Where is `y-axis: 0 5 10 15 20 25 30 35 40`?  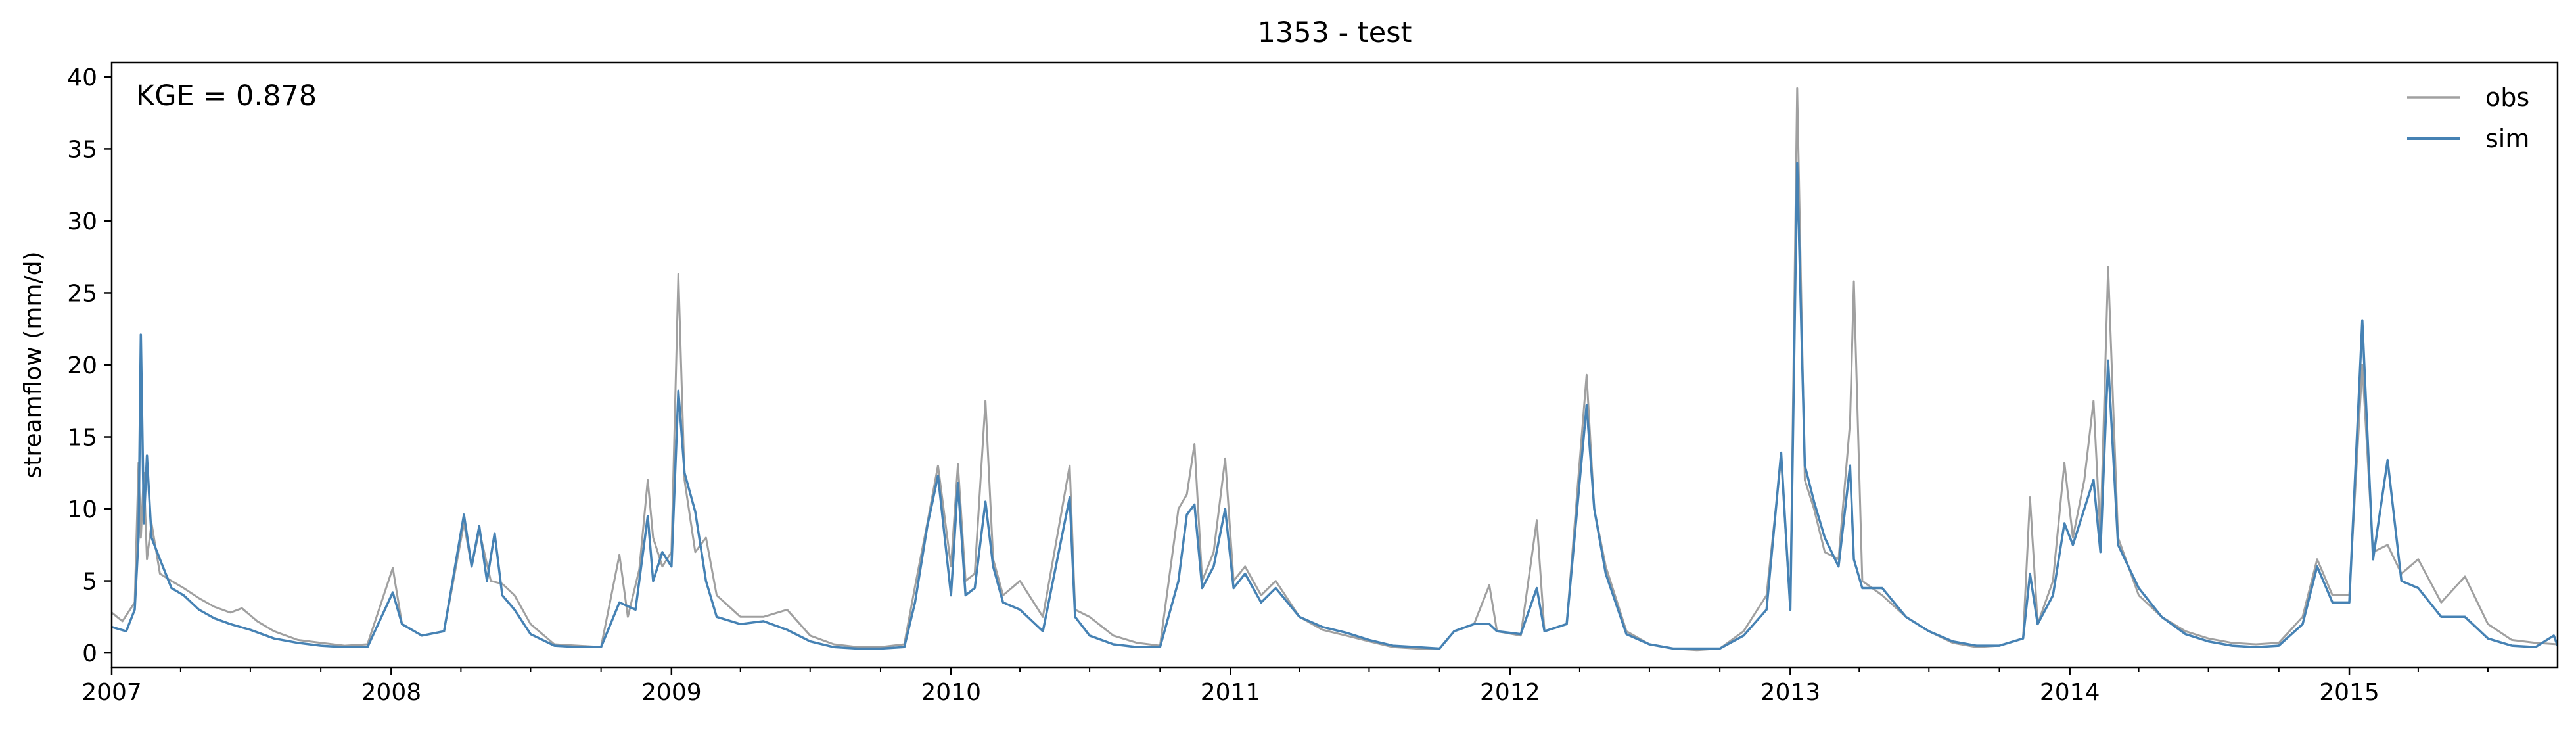 y-axis: 0 5 10 15 20 25 30 35 40 is located at coordinates (90, 365).